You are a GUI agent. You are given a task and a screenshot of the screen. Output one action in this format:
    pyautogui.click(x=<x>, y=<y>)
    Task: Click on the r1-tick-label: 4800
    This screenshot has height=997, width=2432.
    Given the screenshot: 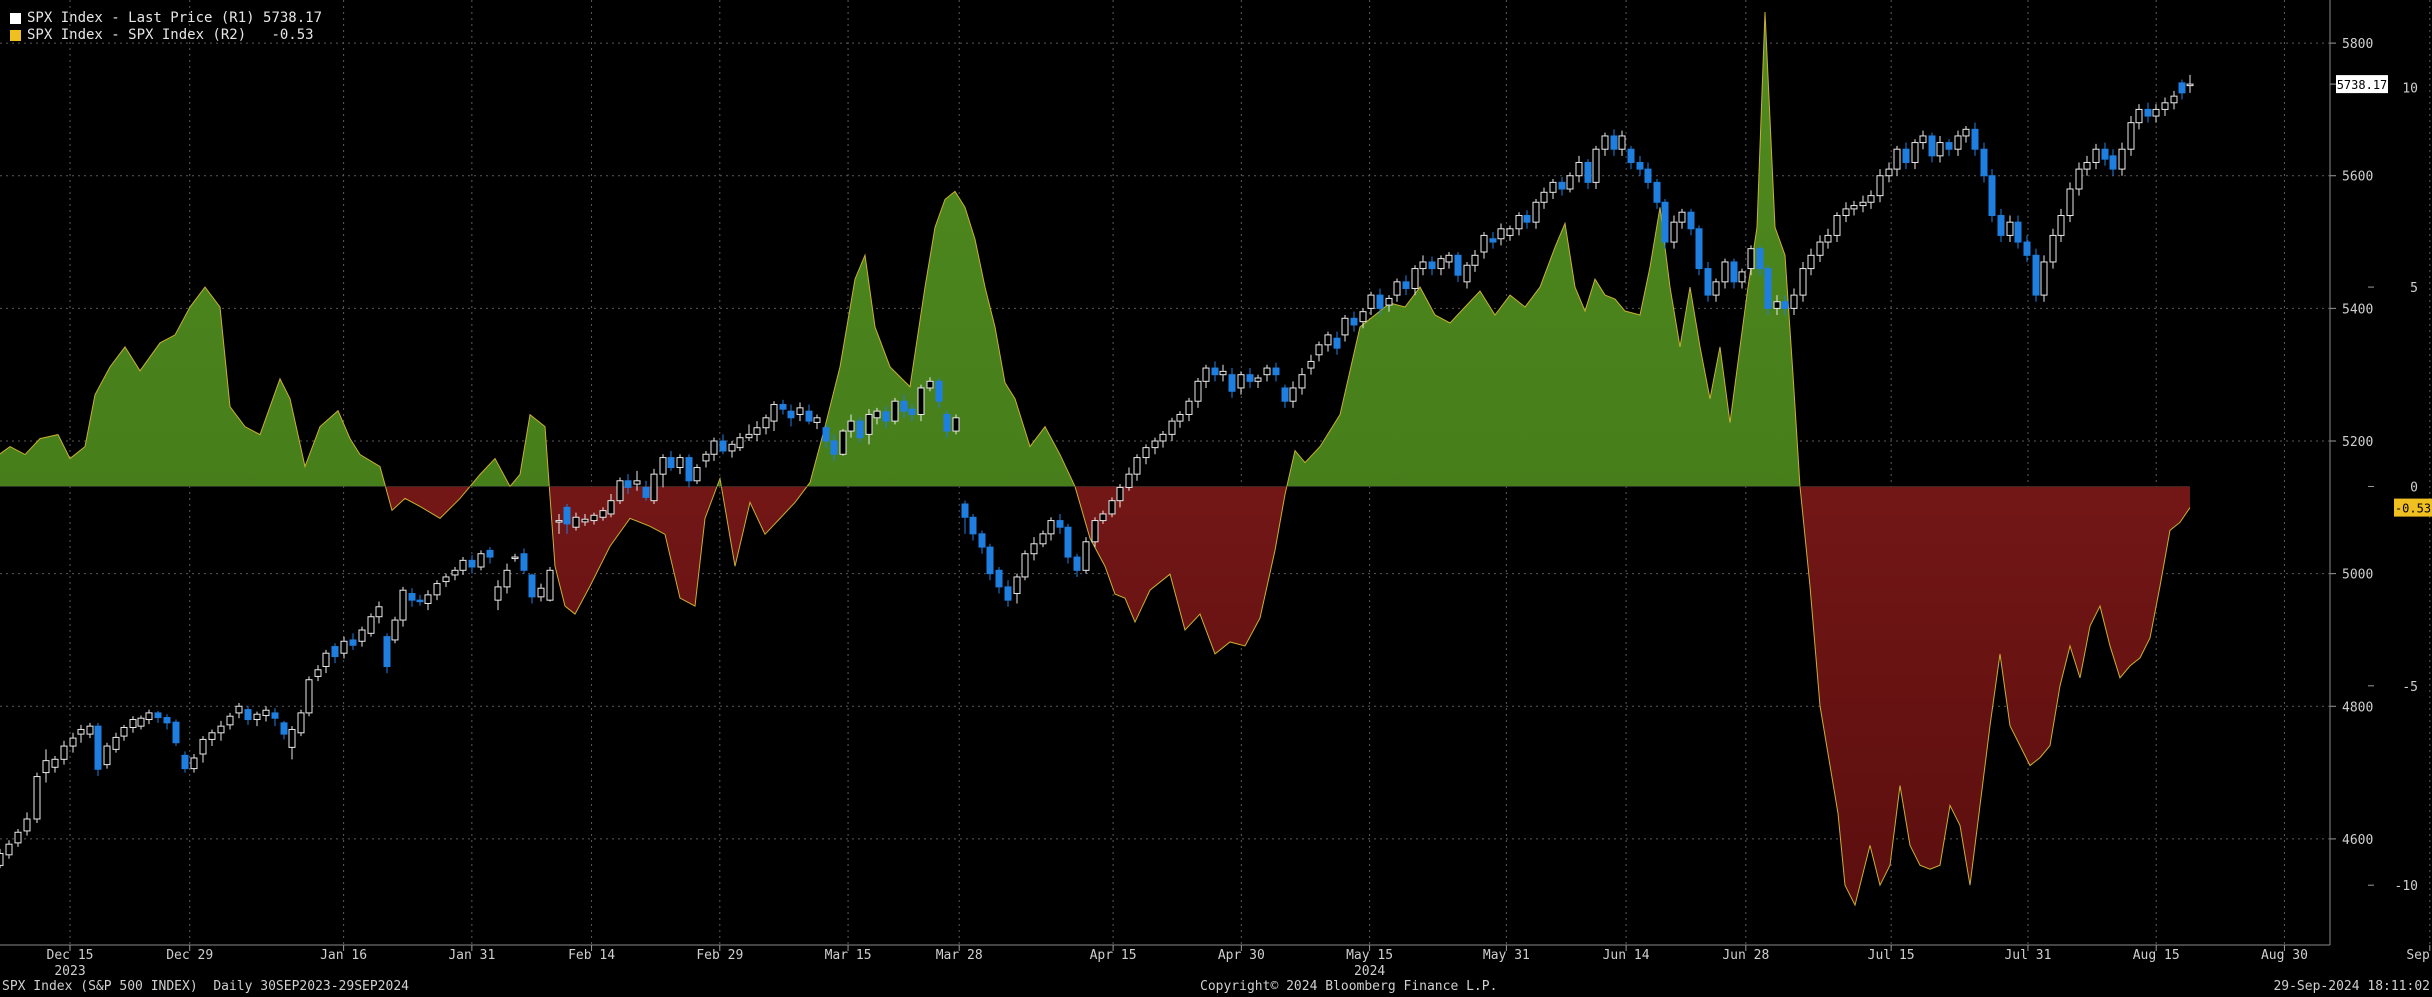 What is the action you would take?
    pyautogui.click(x=2357, y=707)
    